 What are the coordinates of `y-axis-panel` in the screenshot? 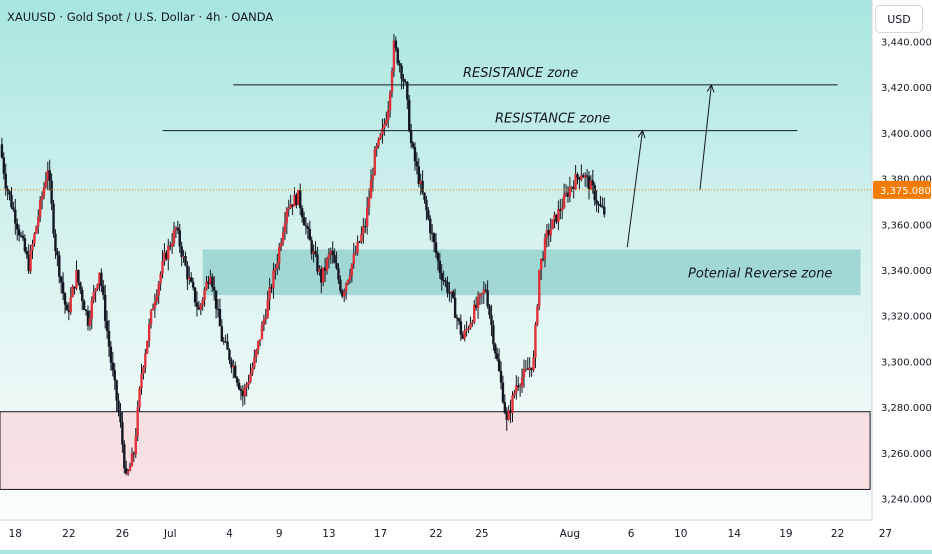 It's located at (902, 275).